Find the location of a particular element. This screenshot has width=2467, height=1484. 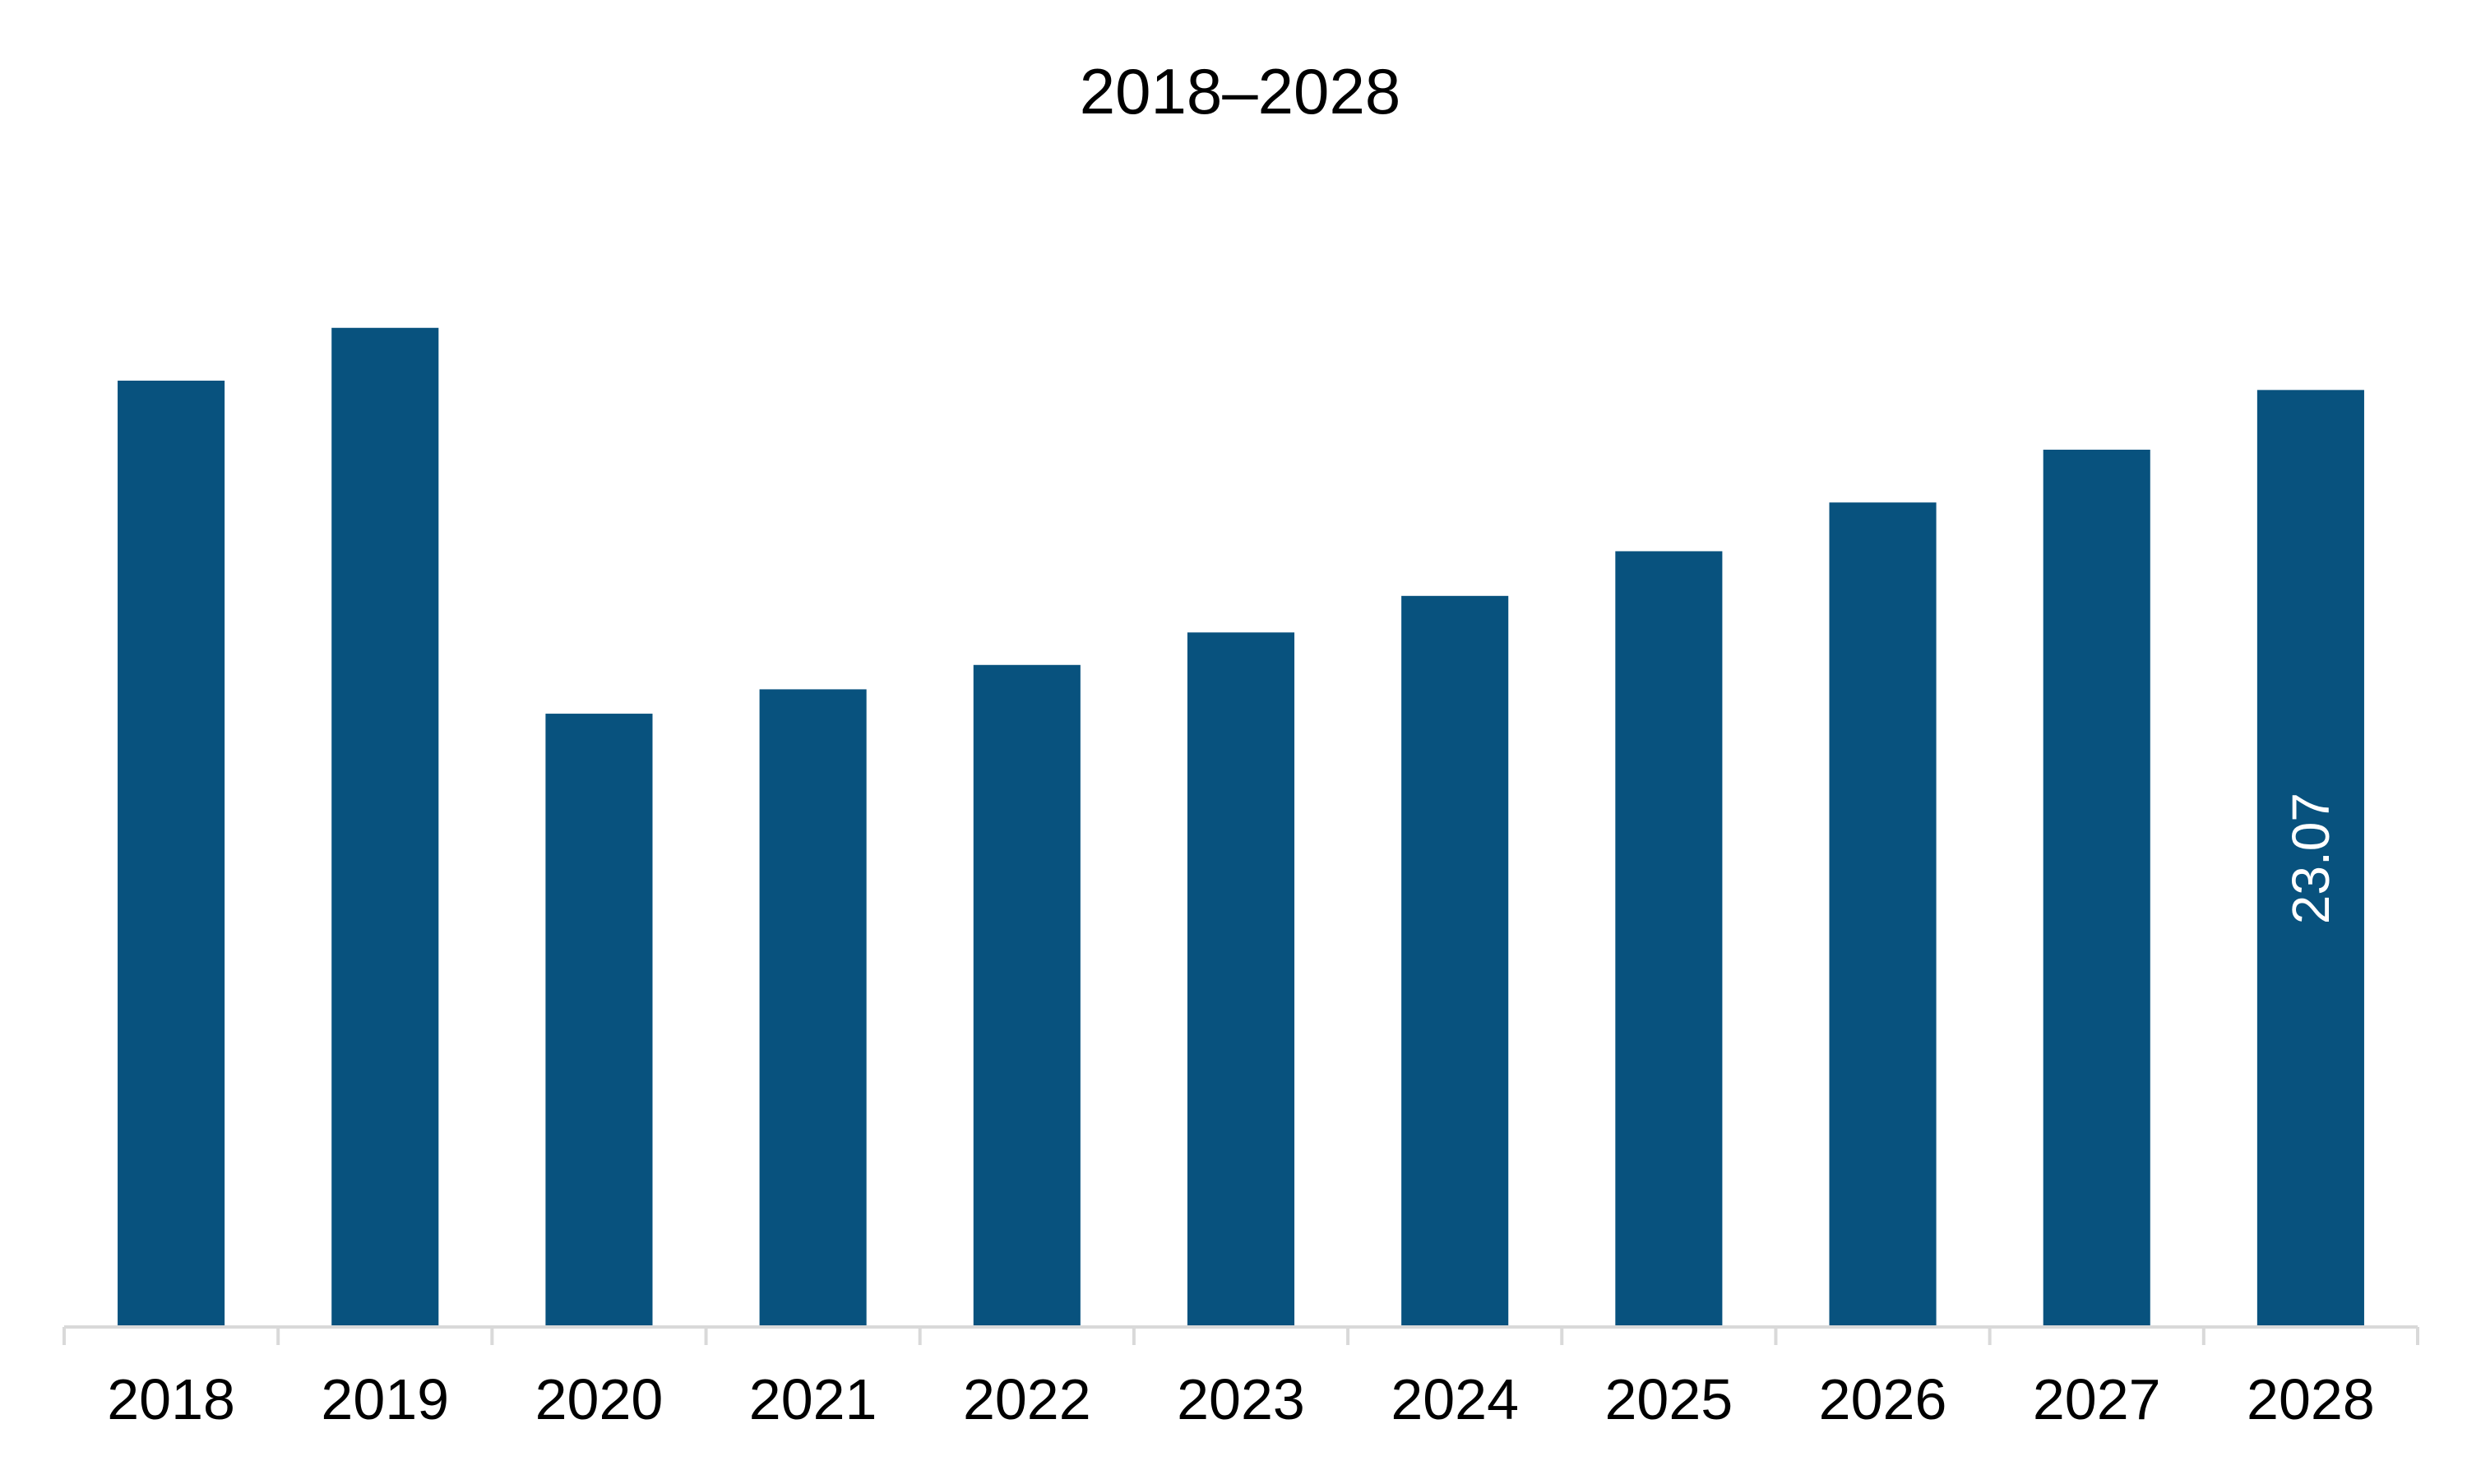

x-tick-label: 2020 is located at coordinates (600, 1399).